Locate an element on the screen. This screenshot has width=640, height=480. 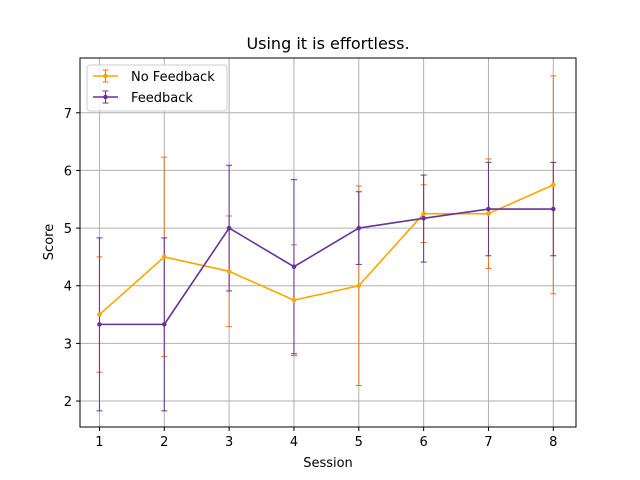
x-tick-label: 7 is located at coordinates (488, 442).